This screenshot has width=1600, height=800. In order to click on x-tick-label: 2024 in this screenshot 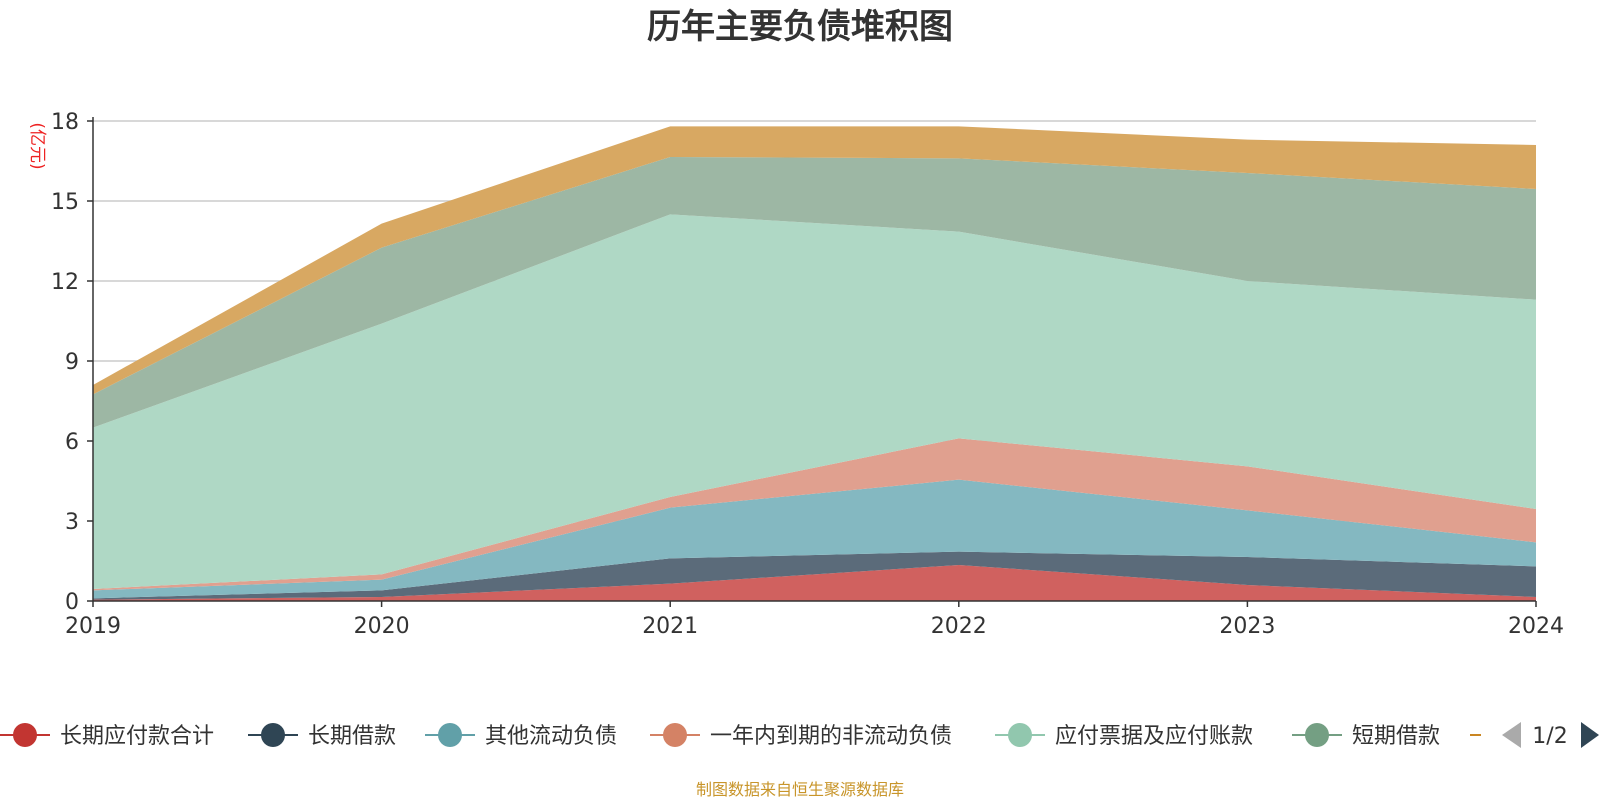, I will do `click(1536, 626)`.